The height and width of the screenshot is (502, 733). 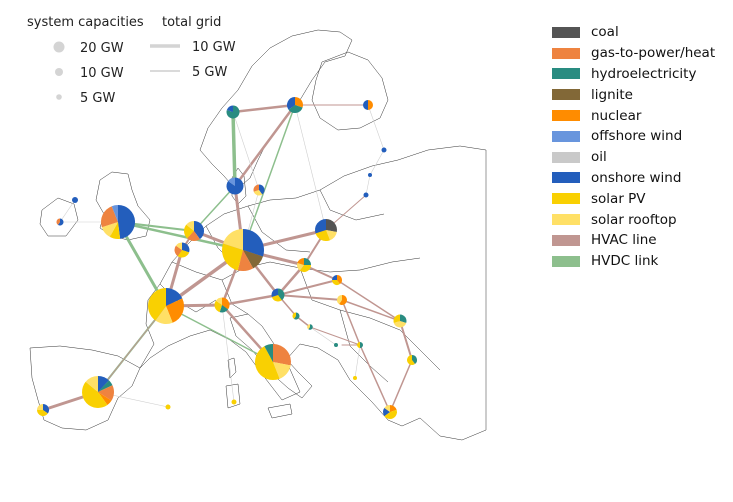 I want to click on grid-label-5gw: 5 GW, so click(x=209, y=72).